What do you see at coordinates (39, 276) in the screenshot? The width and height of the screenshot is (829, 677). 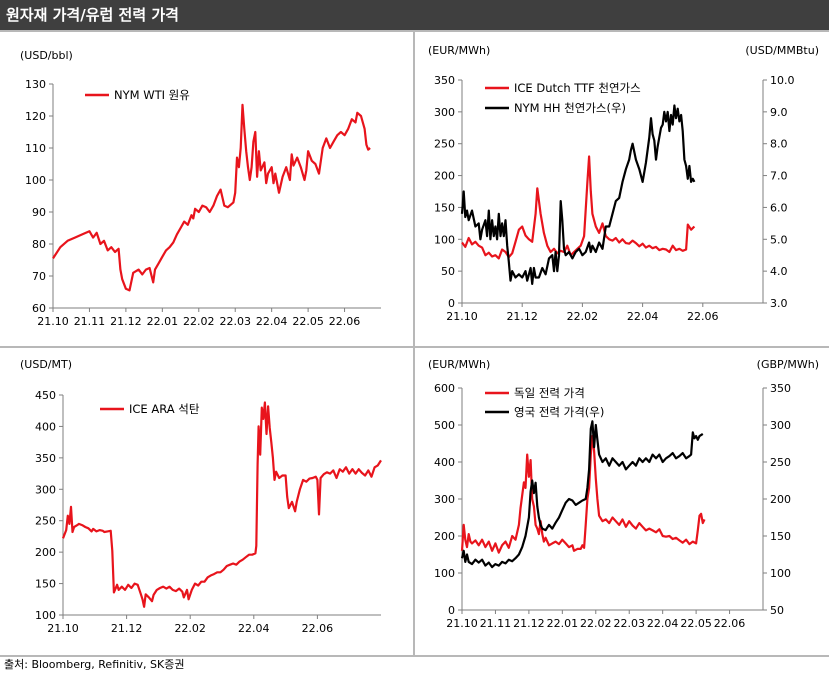 I see `y-tick-label-left: 70` at bounding box center [39, 276].